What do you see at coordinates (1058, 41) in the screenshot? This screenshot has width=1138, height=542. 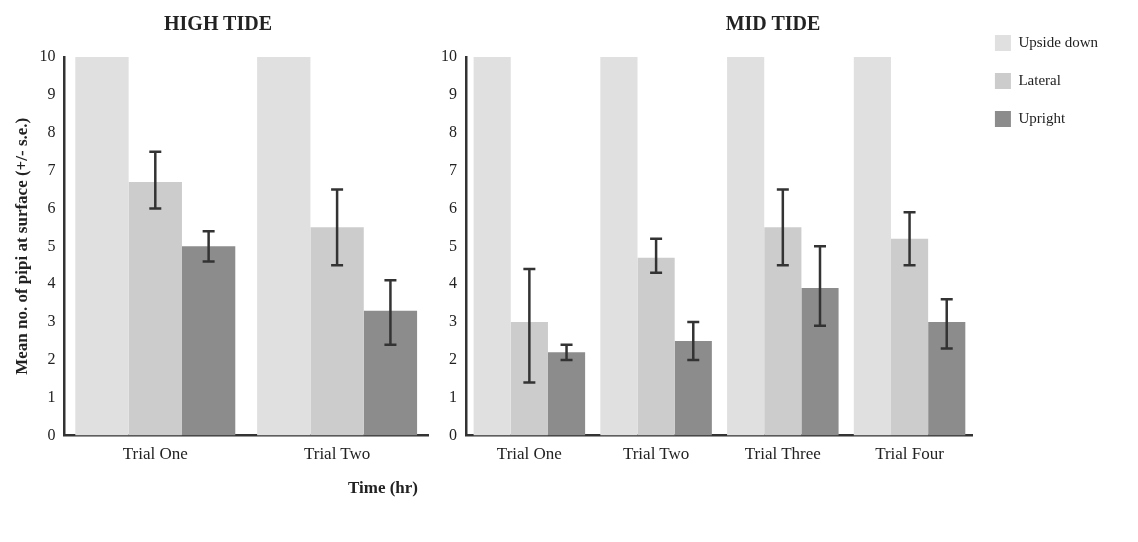 I see `legend-label: Upside down` at bounding box center [1058, 41].